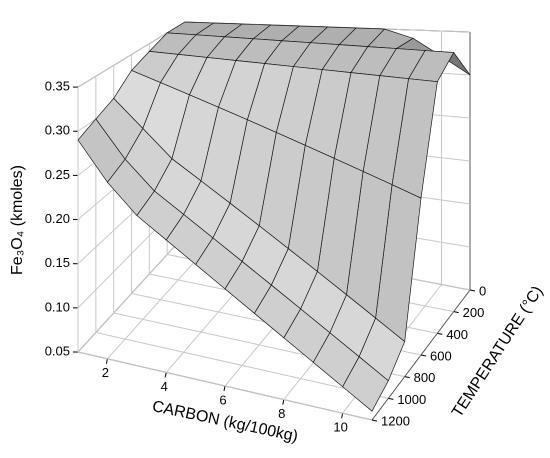  I want to click on y-tick-label: 1200, so click(395, 420).